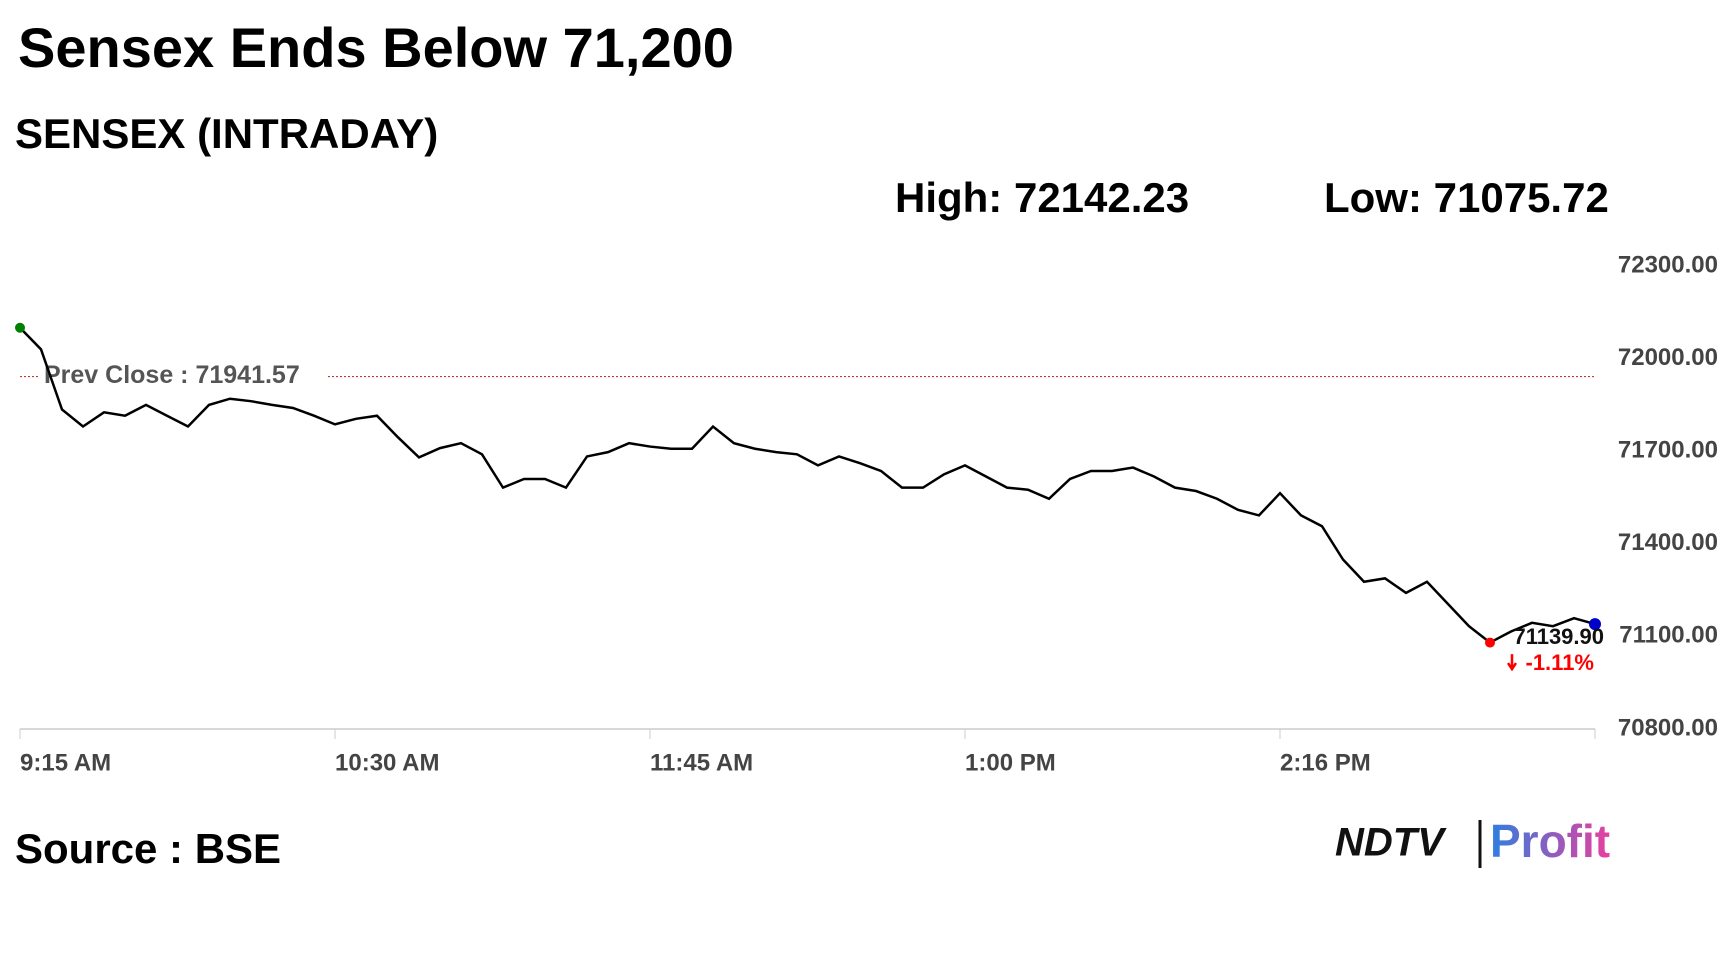 This screenshot has height=972, width=1728. Describe the element at coordinates (20, 327) in the screenshot. I see `high-marker` at that location.